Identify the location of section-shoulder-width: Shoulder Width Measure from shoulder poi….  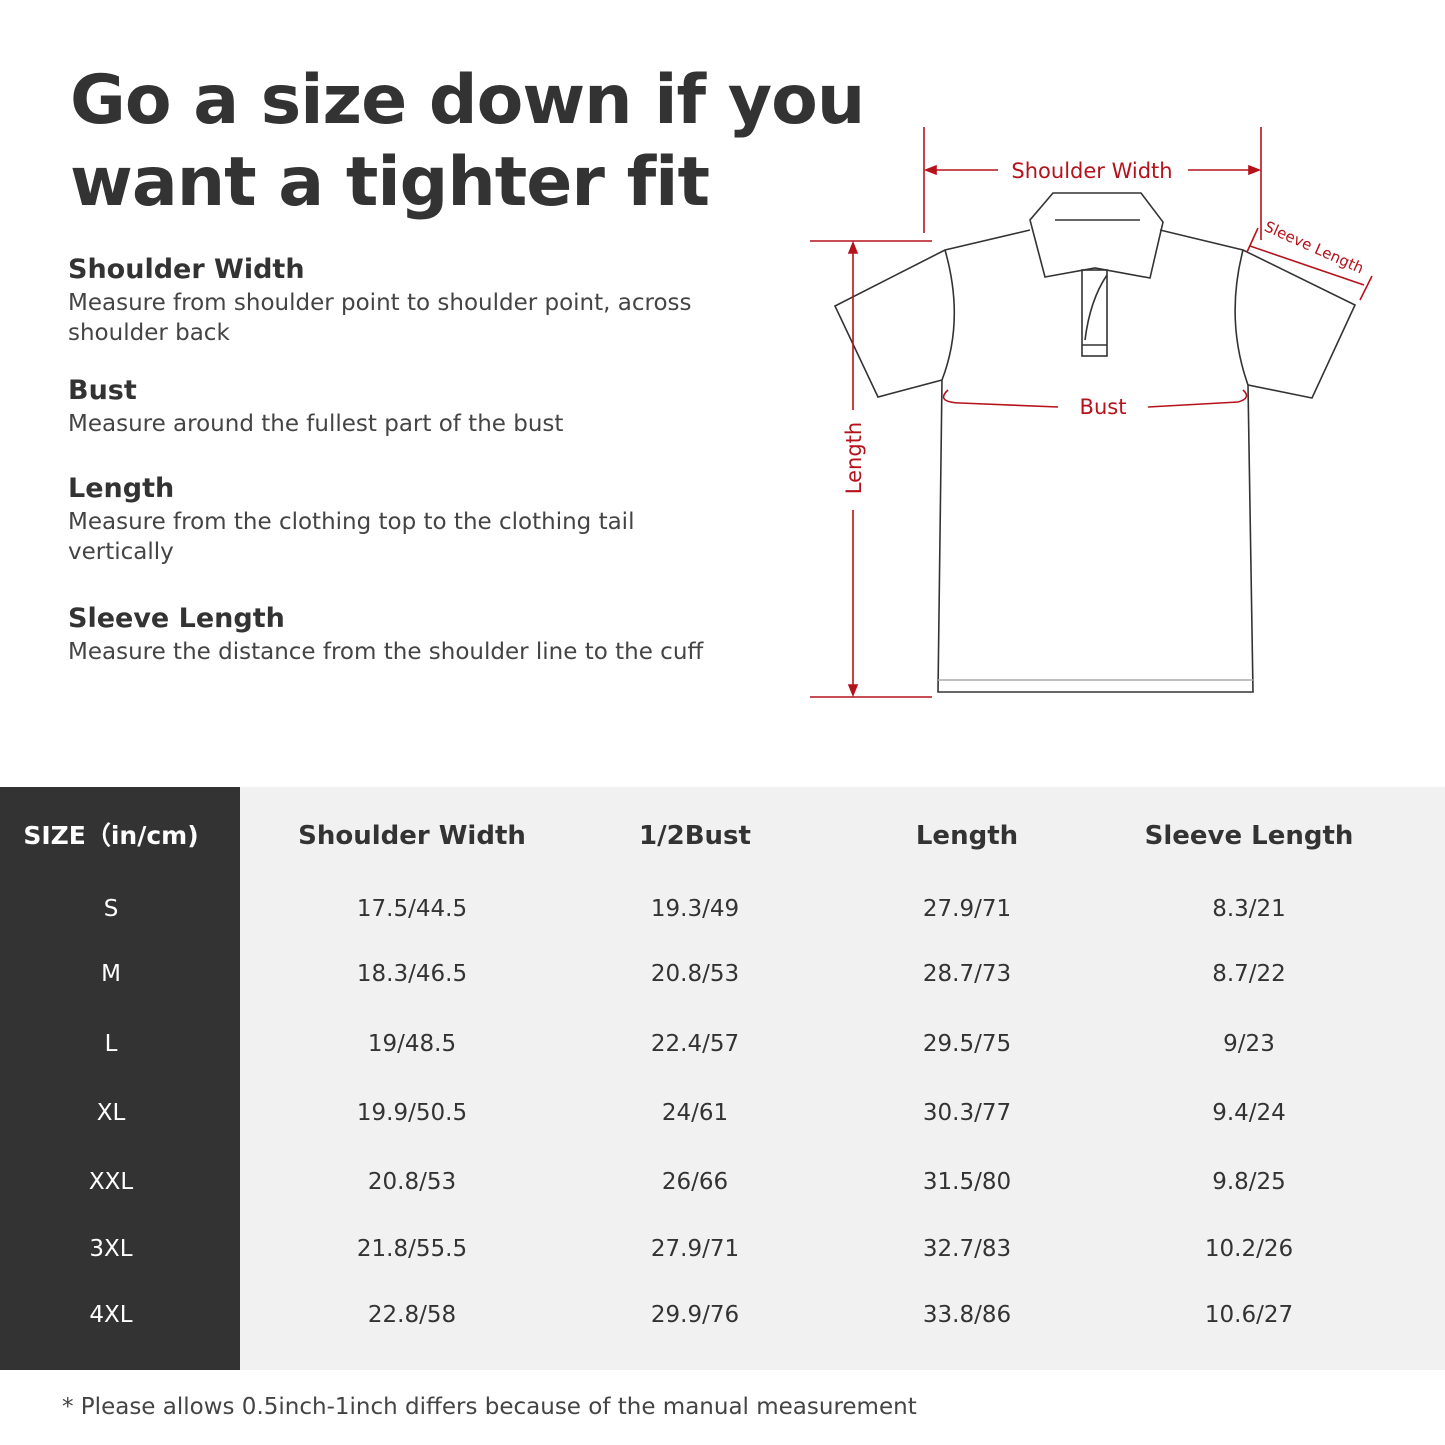
(380, 300).